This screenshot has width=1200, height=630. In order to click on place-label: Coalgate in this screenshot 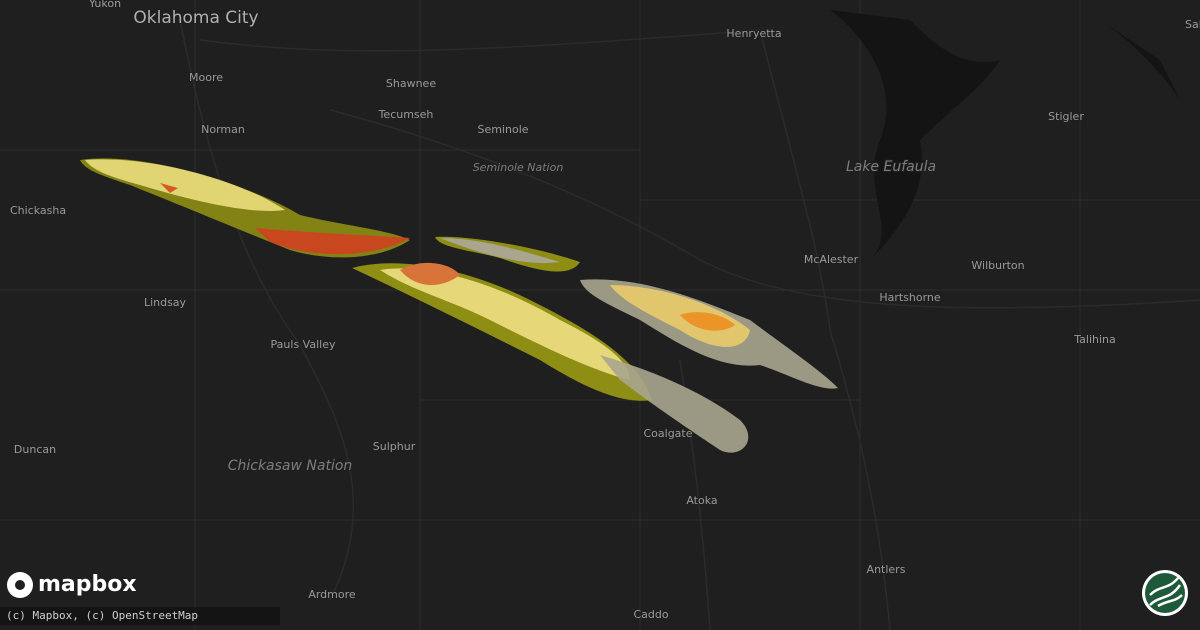, I will do `click(667, 433)`.